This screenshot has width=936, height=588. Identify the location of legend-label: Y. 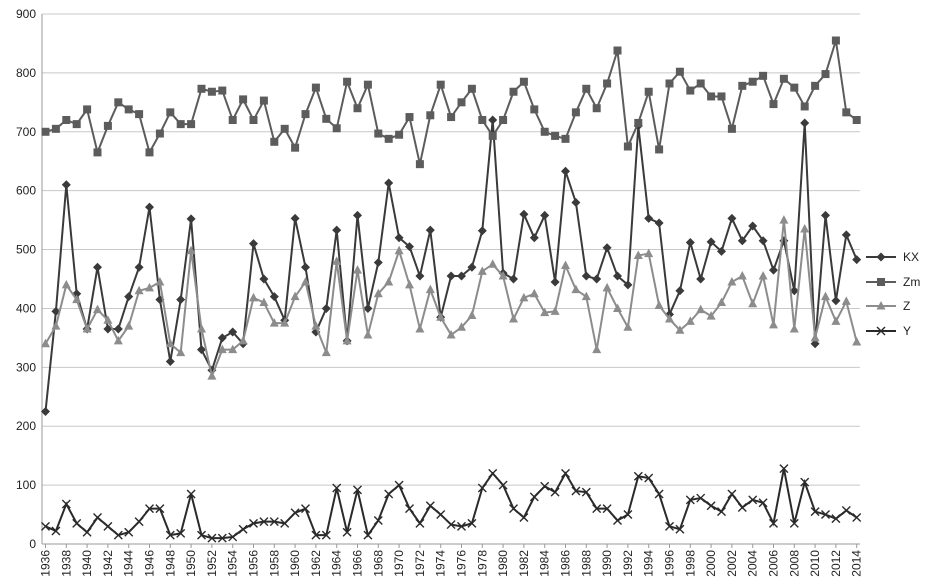
(907, 331).